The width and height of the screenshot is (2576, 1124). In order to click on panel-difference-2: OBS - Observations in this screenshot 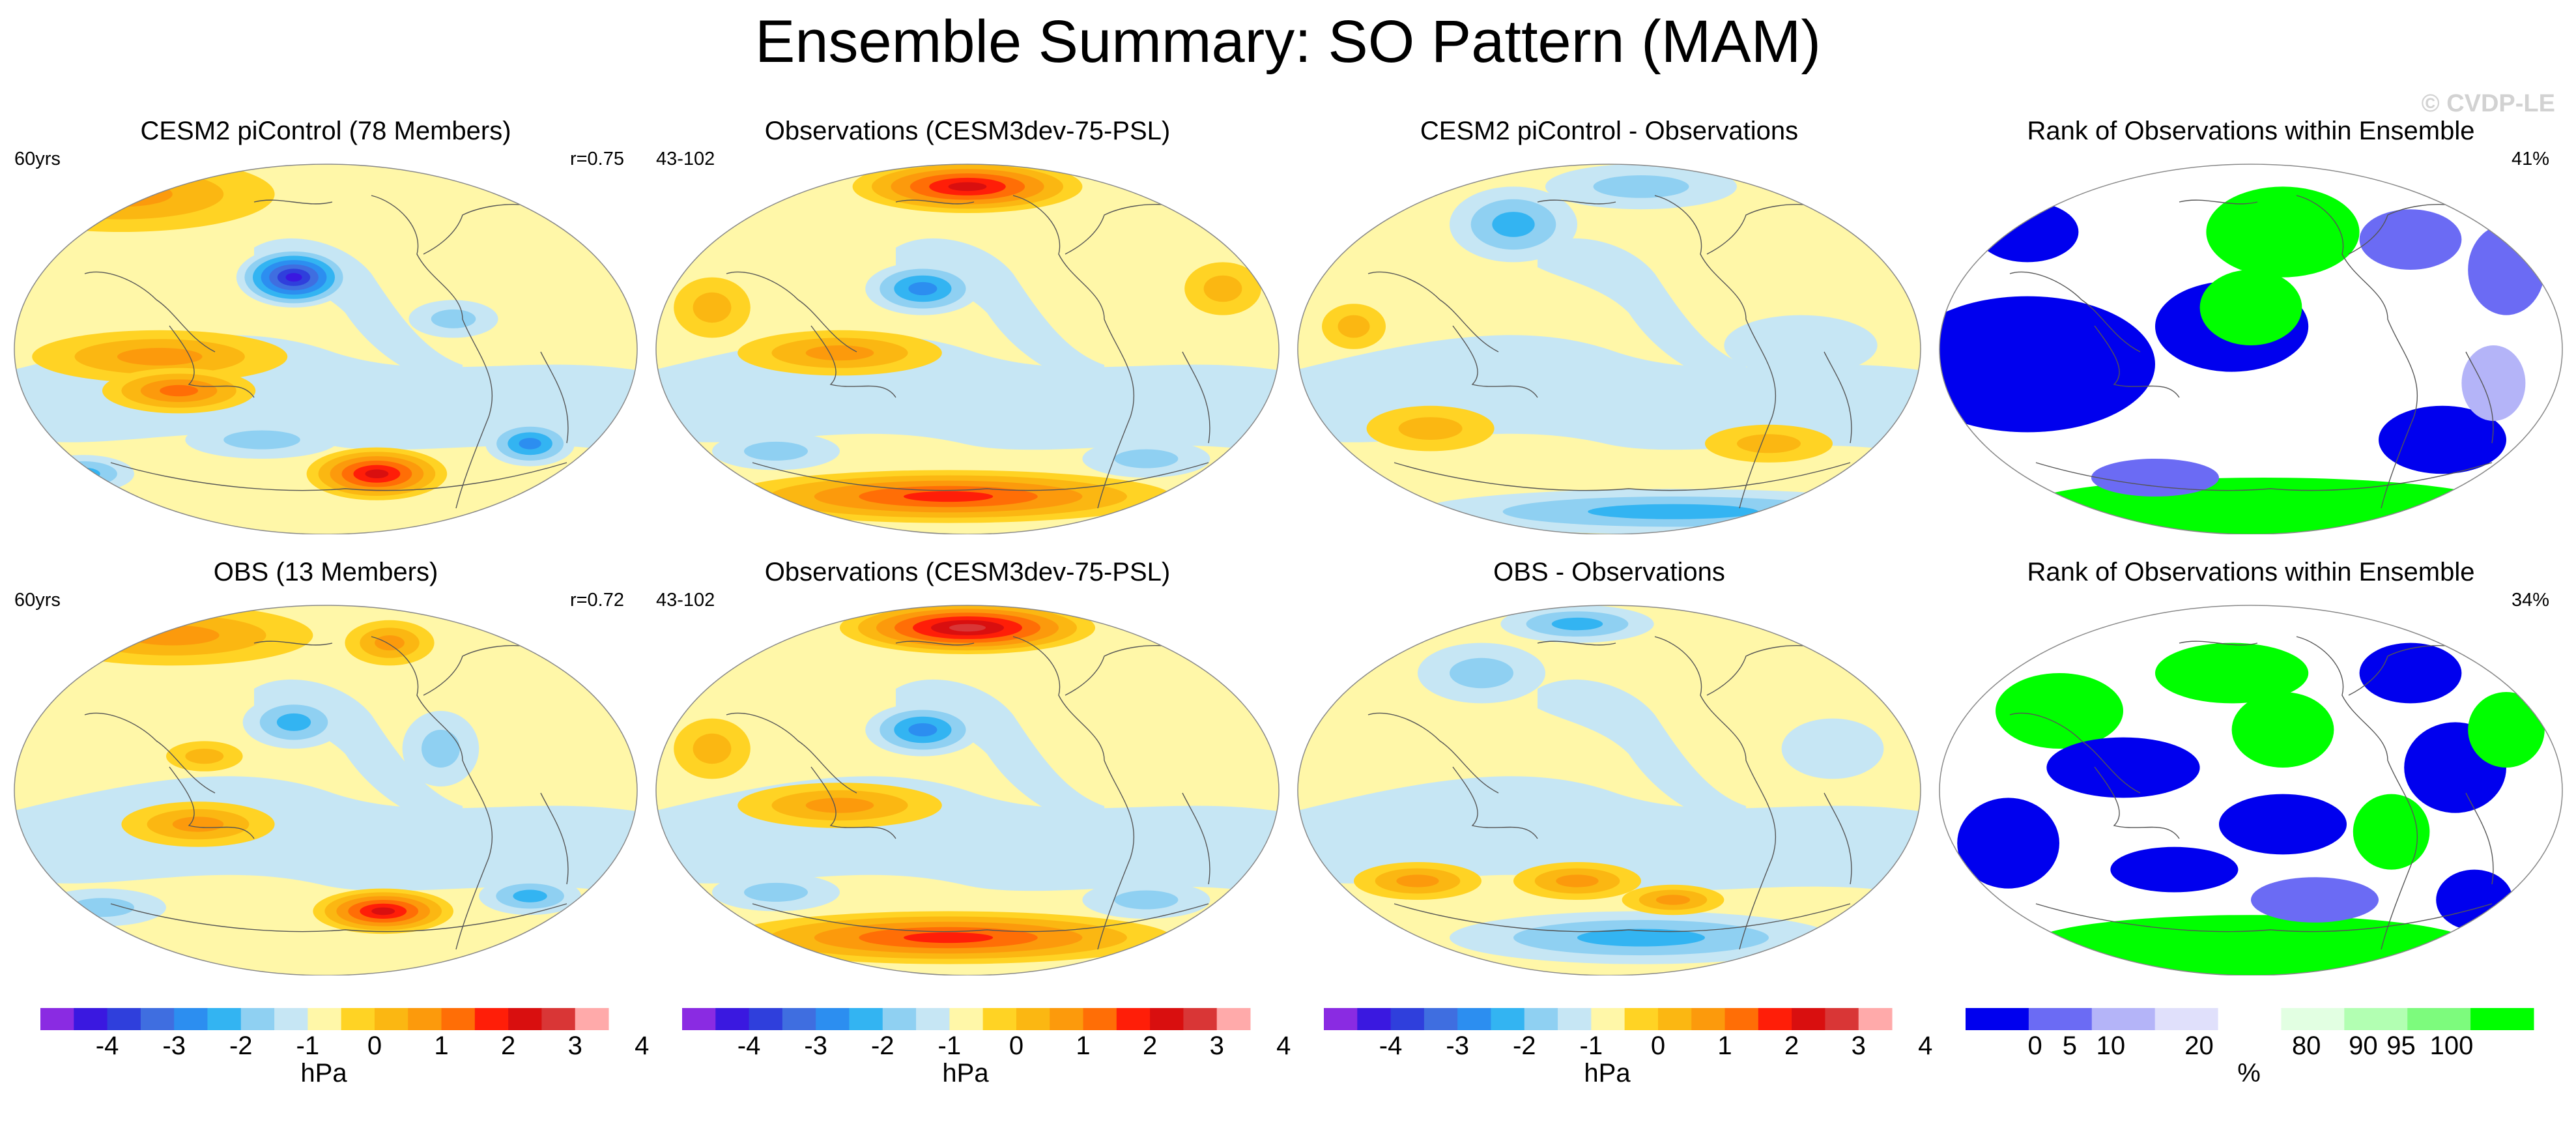, I will do `click(1609, 766)`.